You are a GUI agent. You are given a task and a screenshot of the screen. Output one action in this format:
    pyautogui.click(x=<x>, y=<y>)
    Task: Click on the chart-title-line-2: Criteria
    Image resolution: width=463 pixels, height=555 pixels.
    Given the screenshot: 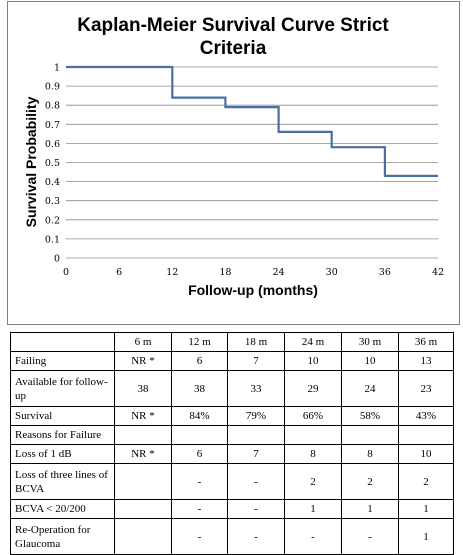 What is the action you would take?
    pyautogui.click(x=233, y=48)
    